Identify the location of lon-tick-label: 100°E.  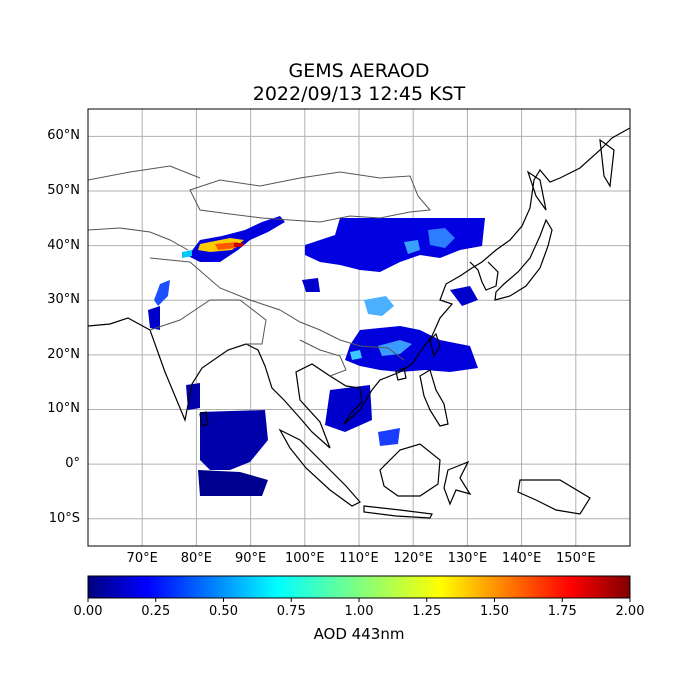
(305, 558).